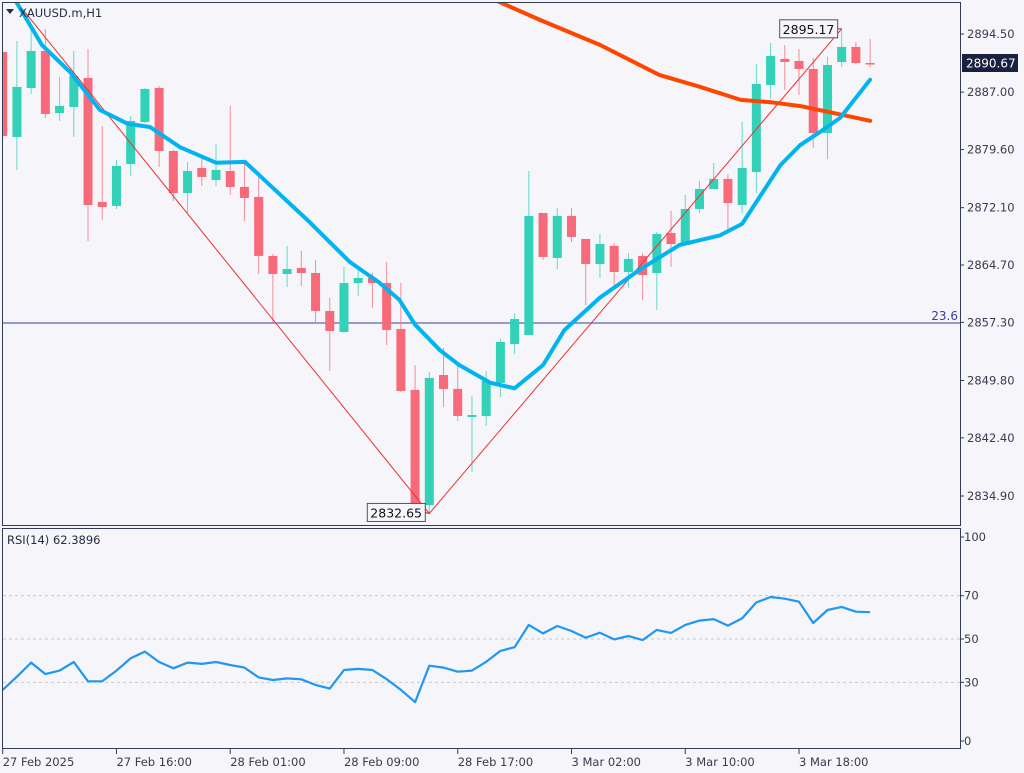 Image resolution: width=1024 pixels, height=773 pixels. What do you see at coordinates (153, 762) in the screenshot?
I see `time-tick-label: 27 Feb 16:00` at bounding box center [153, 762].